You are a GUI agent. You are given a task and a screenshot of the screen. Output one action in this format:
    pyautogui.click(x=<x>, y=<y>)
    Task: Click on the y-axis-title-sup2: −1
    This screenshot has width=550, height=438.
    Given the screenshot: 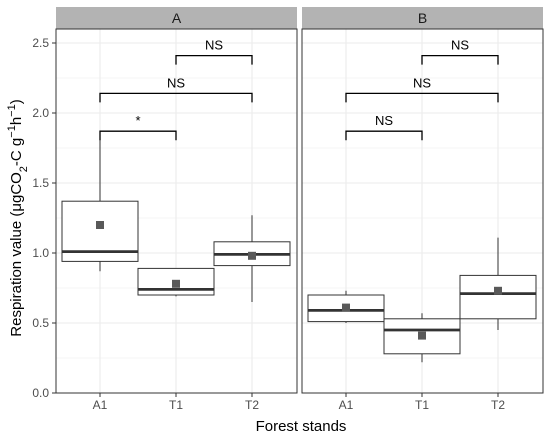 What is the action you would take?
    pyautogui.click(x=12, y=110)
    